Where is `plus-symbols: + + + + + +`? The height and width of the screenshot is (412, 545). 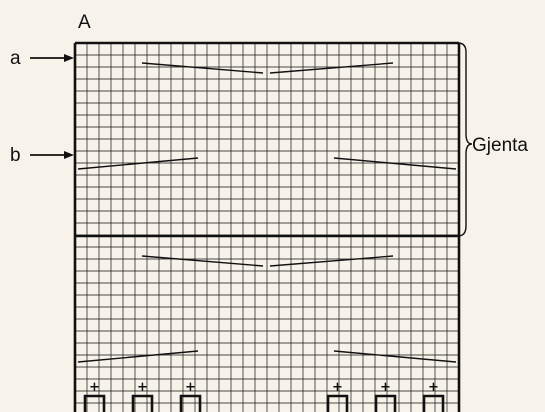
plus-symbols: + + + + + + is located at coordinates (264, 387).